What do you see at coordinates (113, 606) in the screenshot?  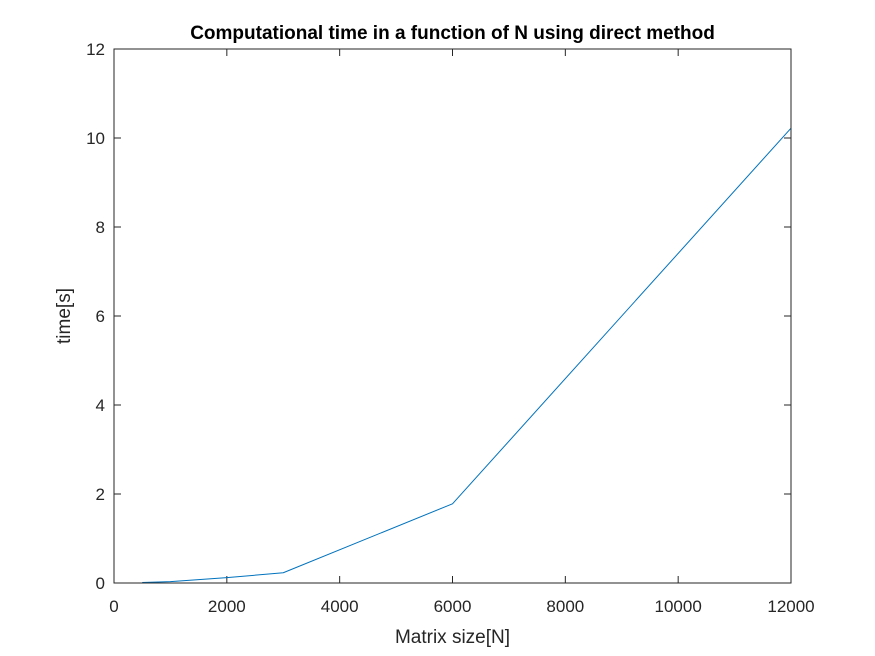 I see `x-tick-label: 0` at bounding box center [113, 606].